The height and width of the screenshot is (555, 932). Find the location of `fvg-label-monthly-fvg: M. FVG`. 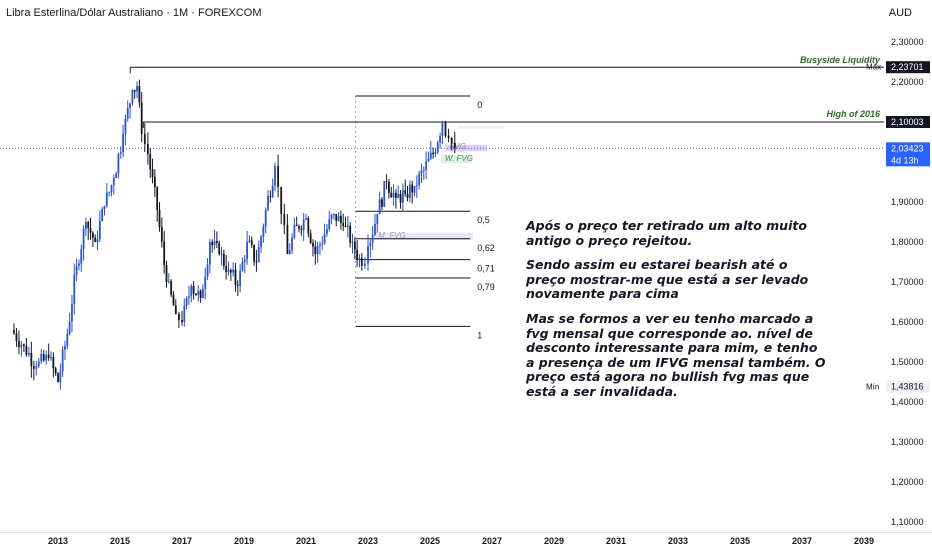

fvg-label-monthly-fvg: M. FVG is located at coordinates (392, 235).